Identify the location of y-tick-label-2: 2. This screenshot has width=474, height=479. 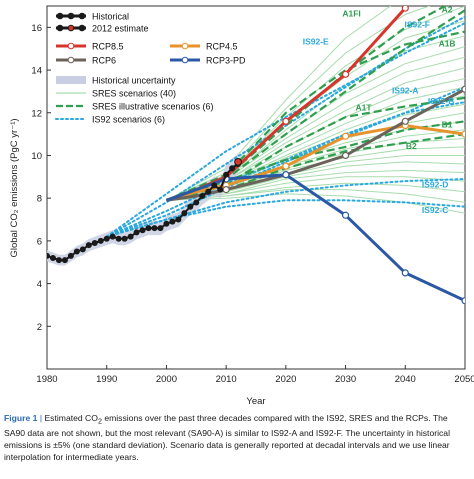
(39, 327).